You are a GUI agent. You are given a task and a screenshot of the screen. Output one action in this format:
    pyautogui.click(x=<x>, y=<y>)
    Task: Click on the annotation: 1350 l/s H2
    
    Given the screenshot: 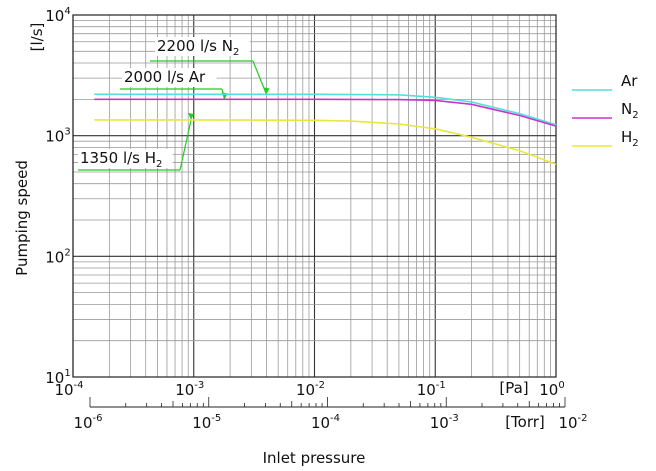 What is the action you would take?
    pyautogui.click(x=136, y=141)
    